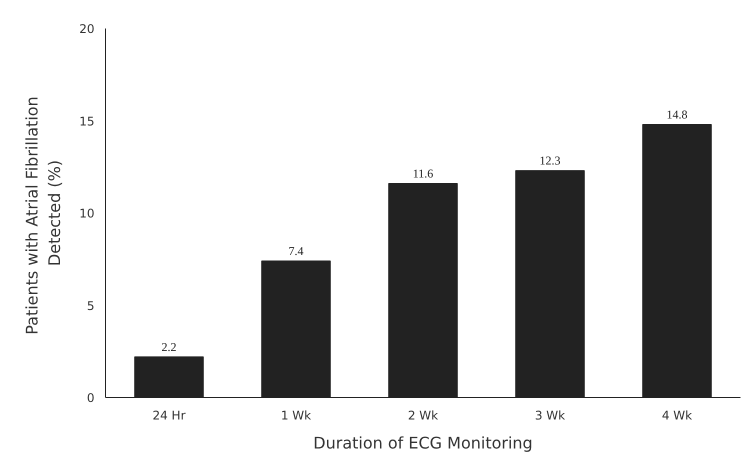  I want to click on y-tick-label: 20, so click(87, 29).